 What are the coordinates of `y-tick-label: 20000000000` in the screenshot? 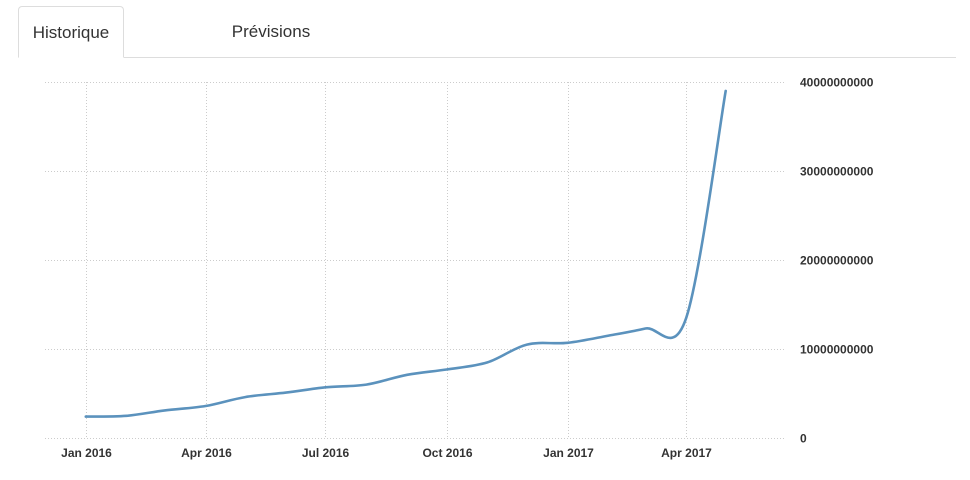 It's located at (837, 261).